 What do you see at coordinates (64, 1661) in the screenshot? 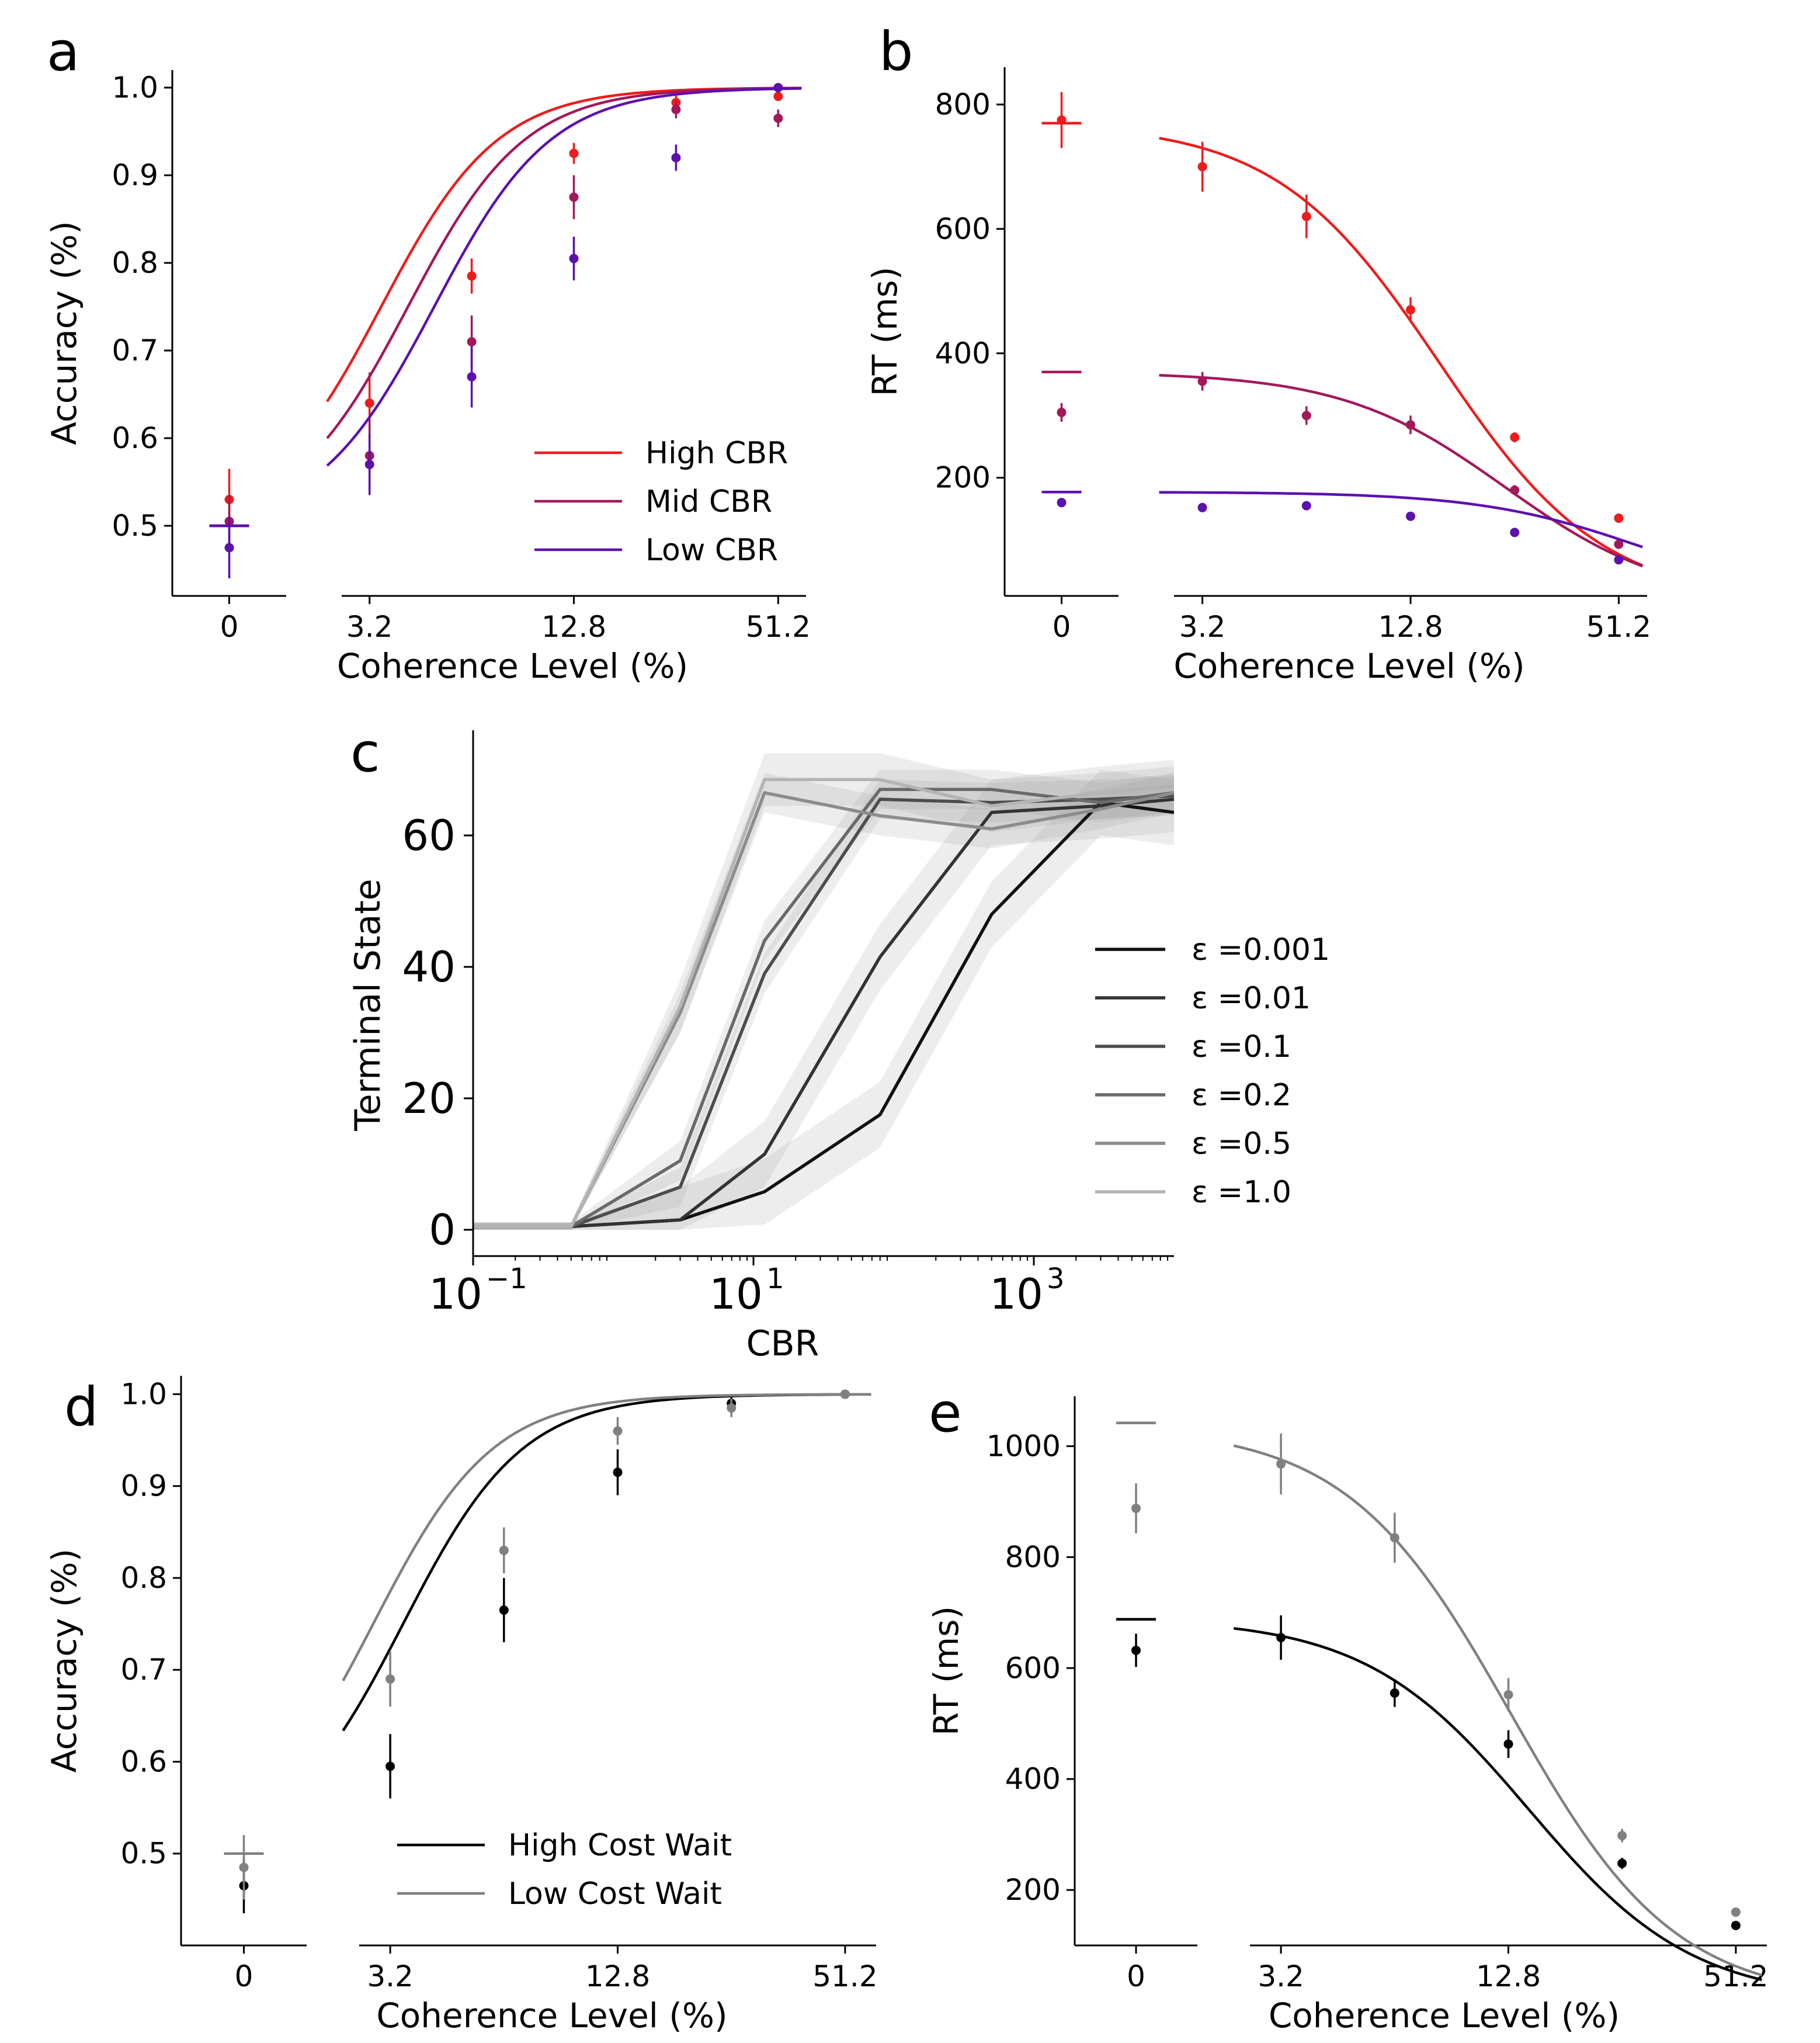
I see `y-axis-label: Accuracy (%)` at bounding box center [64, 1661].